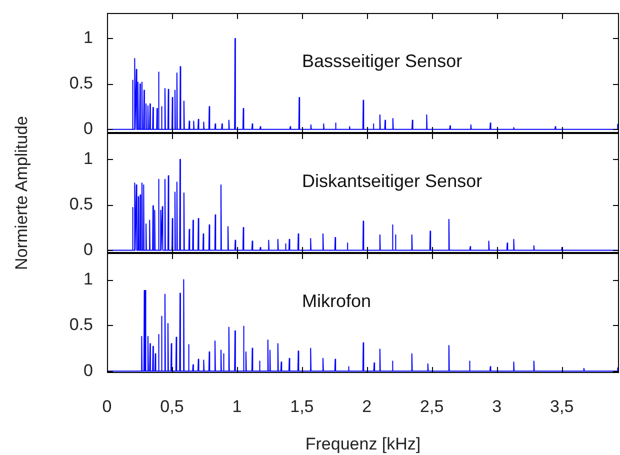  Describe the element at coordinates (392, 180) in the screenshot. I see `text: Diskantseitiger Sensor` at that location.